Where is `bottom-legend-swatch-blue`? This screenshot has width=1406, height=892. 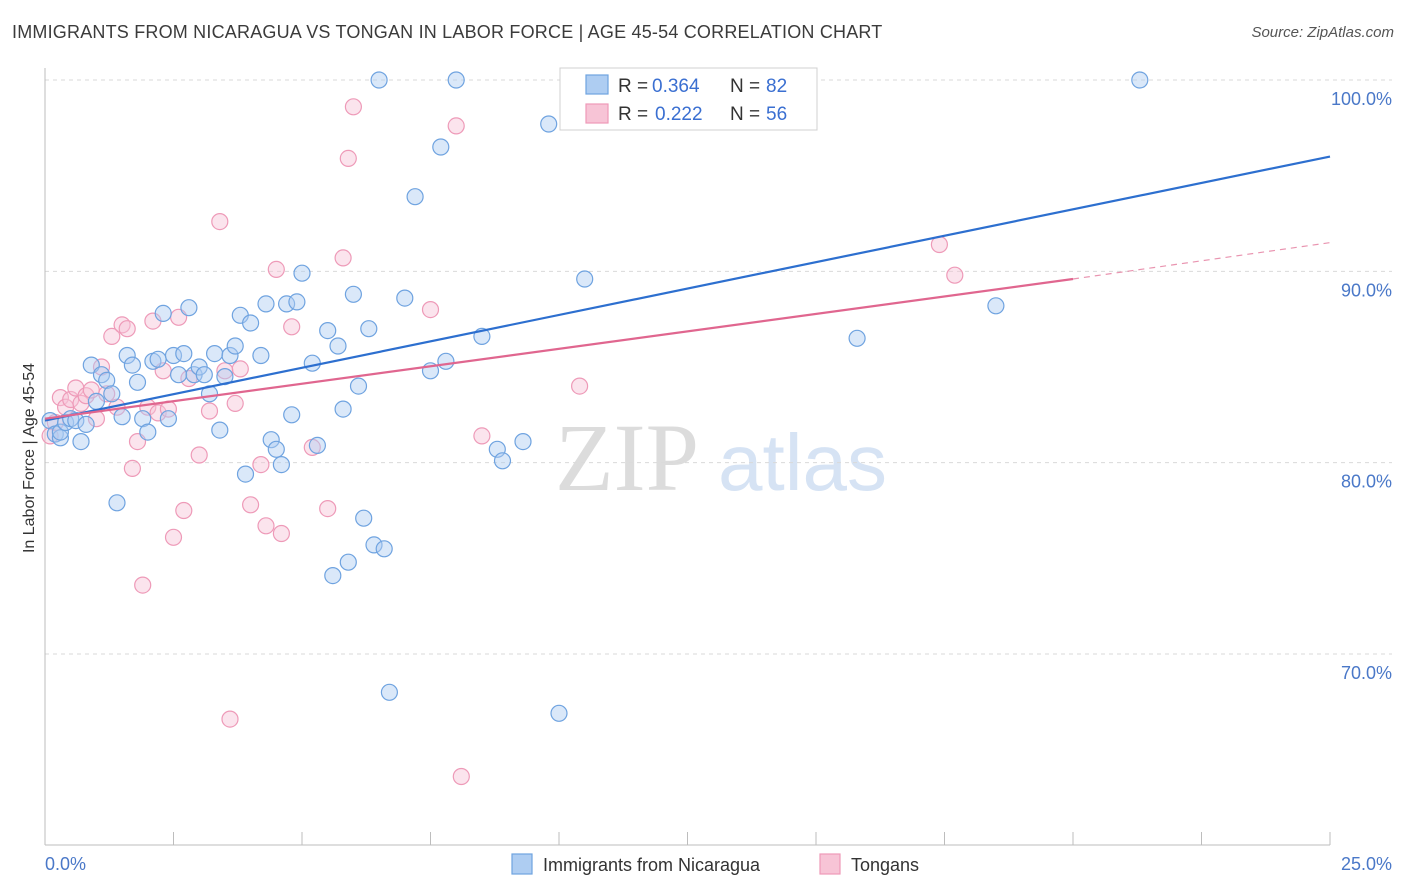 bottom-legend-swatch-blue is located at coordinates (522, 864).